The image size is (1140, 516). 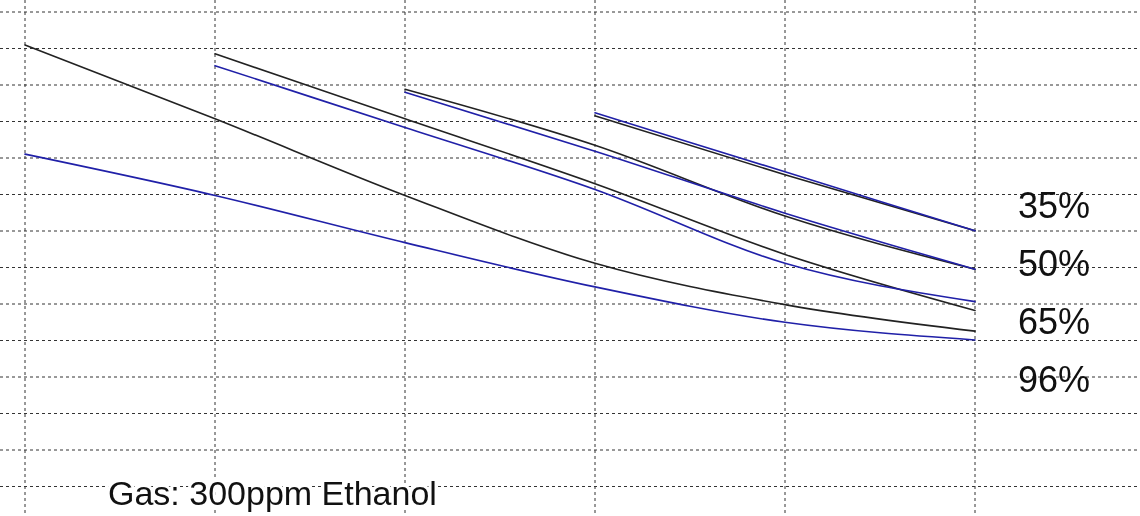 What do you see at coordinates (1054, 263) in the screenshot?
I see `annotation: 50%` at bounding box center [1054, 263].